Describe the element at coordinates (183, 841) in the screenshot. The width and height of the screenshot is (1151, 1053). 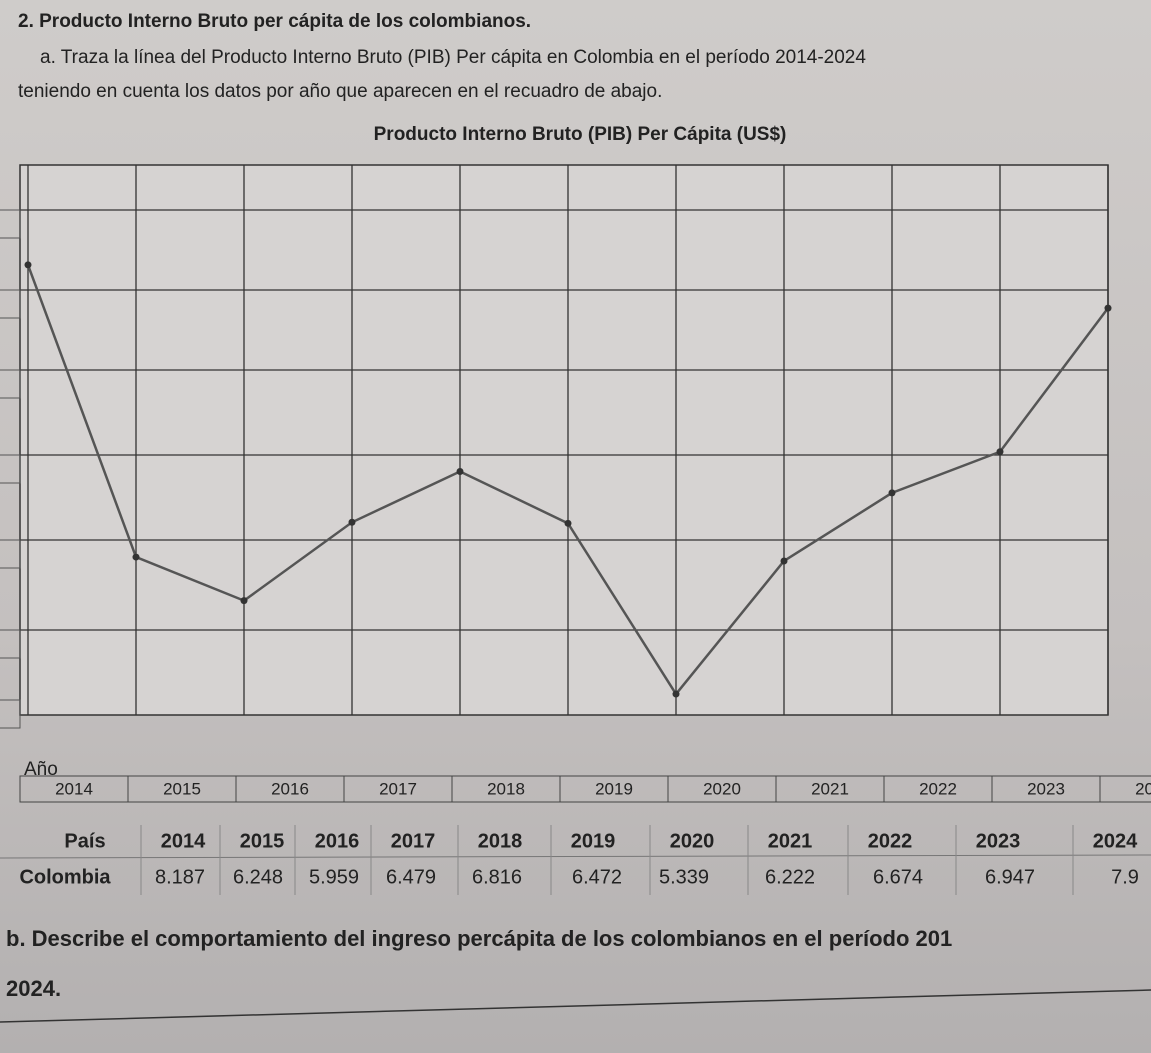
I see `table-header: 2014` at that location.